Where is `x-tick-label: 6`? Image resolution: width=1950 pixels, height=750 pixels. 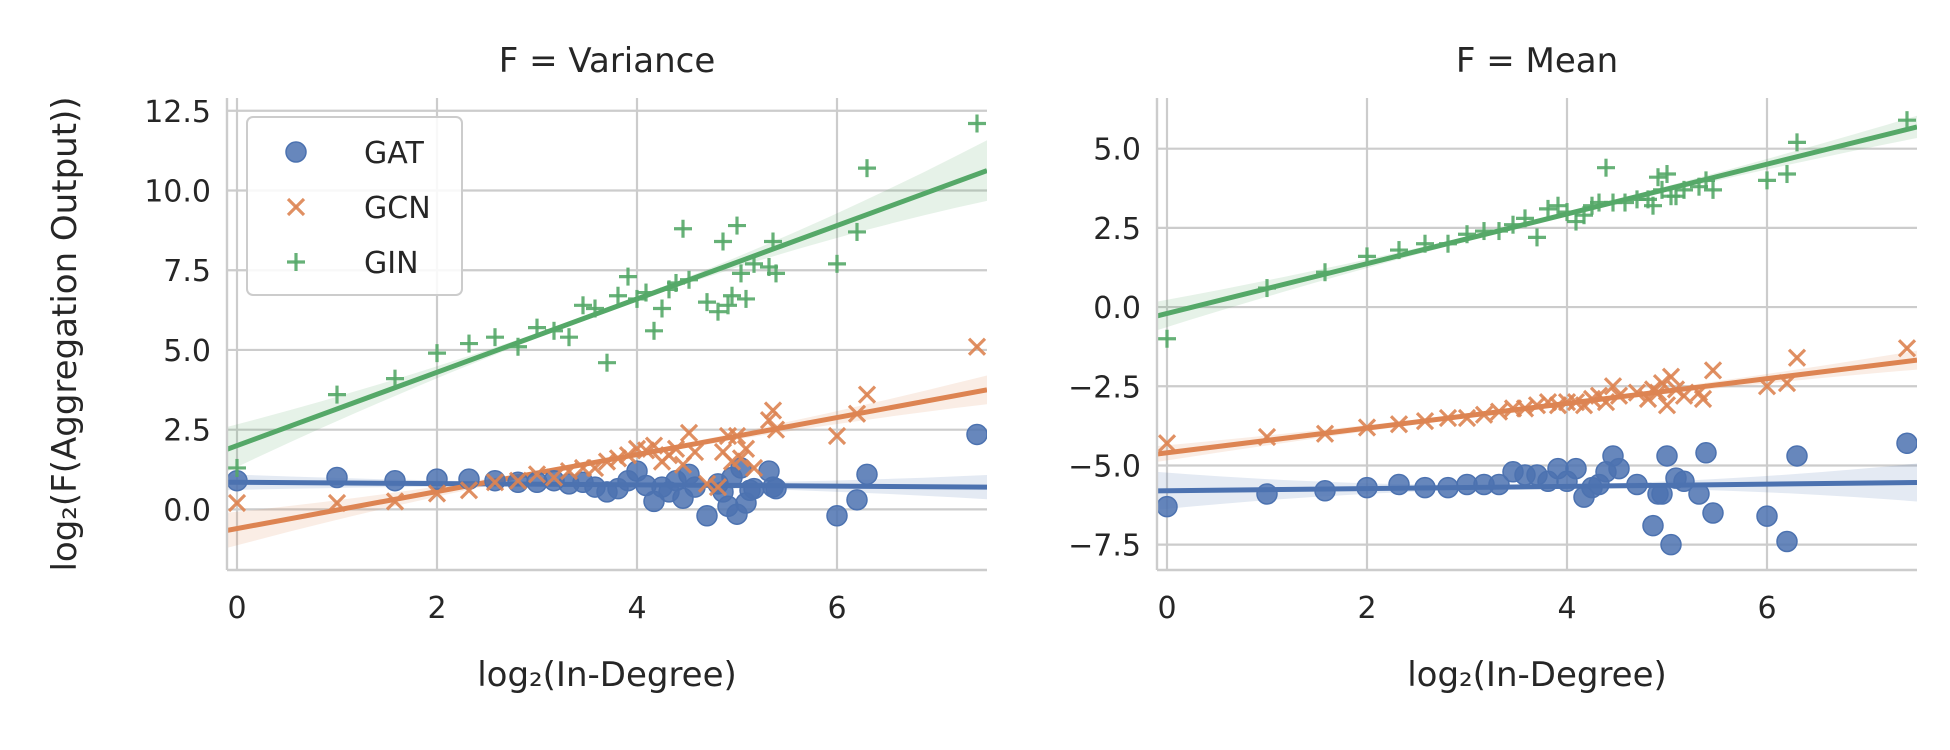
x-tick-label: 6 is located at coordinates (1766, 608).